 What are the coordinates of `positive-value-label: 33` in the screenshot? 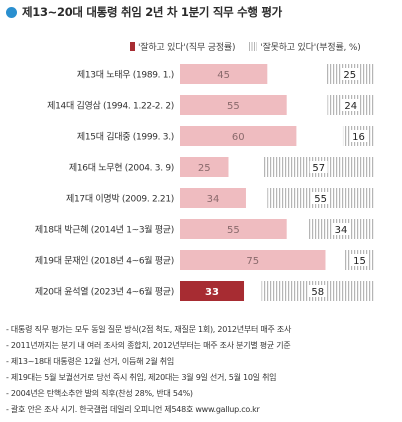 It's located at (212, 292).